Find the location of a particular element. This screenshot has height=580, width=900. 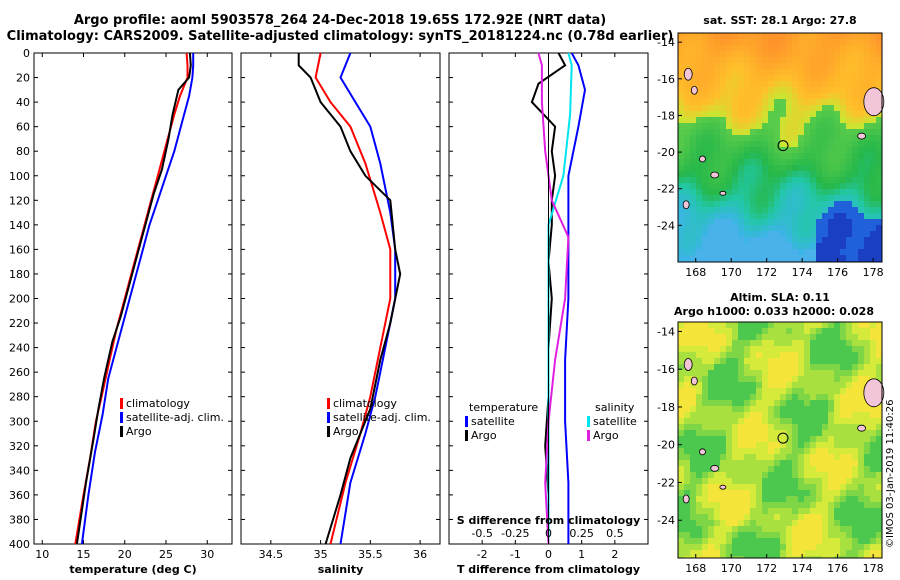

legend-swatch is located at coordinates (466, 421).